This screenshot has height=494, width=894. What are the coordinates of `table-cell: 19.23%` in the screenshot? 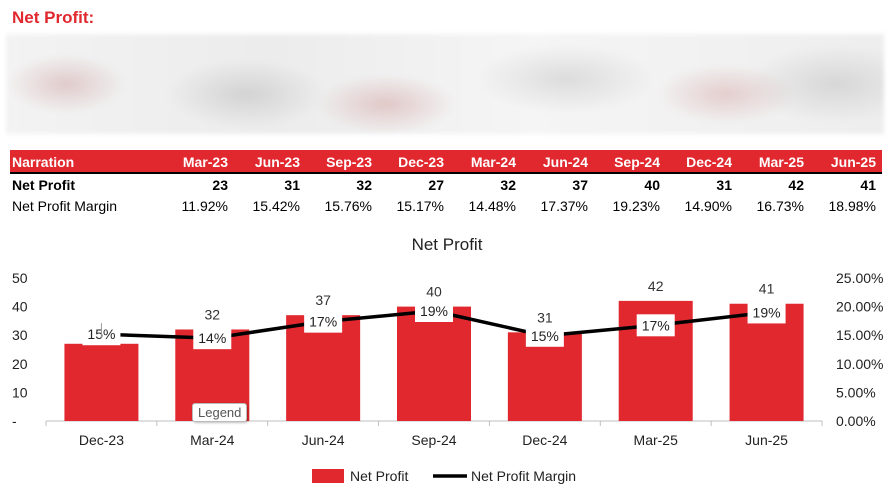 It's located at (636, 205).